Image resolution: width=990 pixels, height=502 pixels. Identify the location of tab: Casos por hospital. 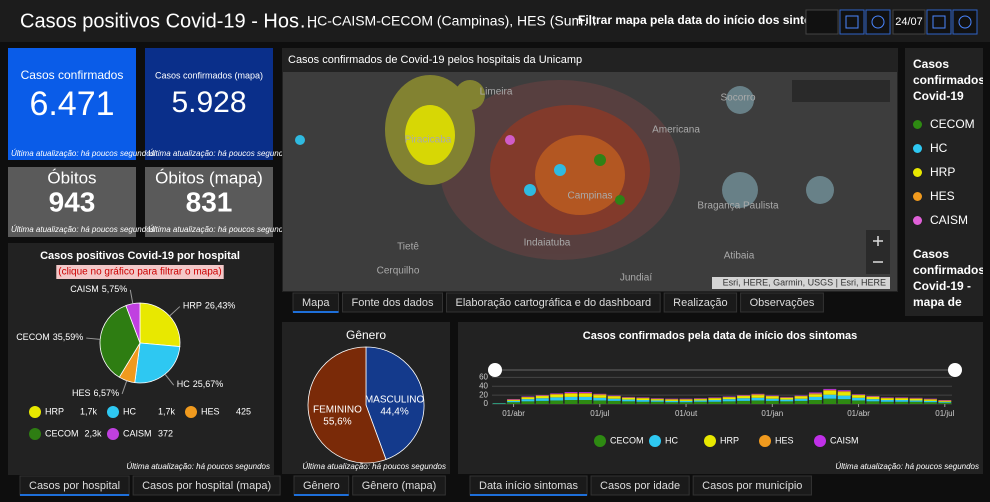
(74, 485).